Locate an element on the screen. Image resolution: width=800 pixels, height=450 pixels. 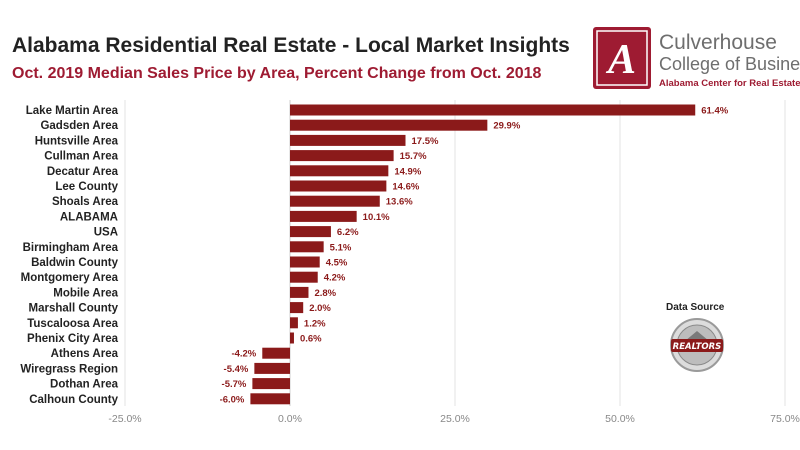
category-label: Decatur Area is located at coordinates (83, 172).